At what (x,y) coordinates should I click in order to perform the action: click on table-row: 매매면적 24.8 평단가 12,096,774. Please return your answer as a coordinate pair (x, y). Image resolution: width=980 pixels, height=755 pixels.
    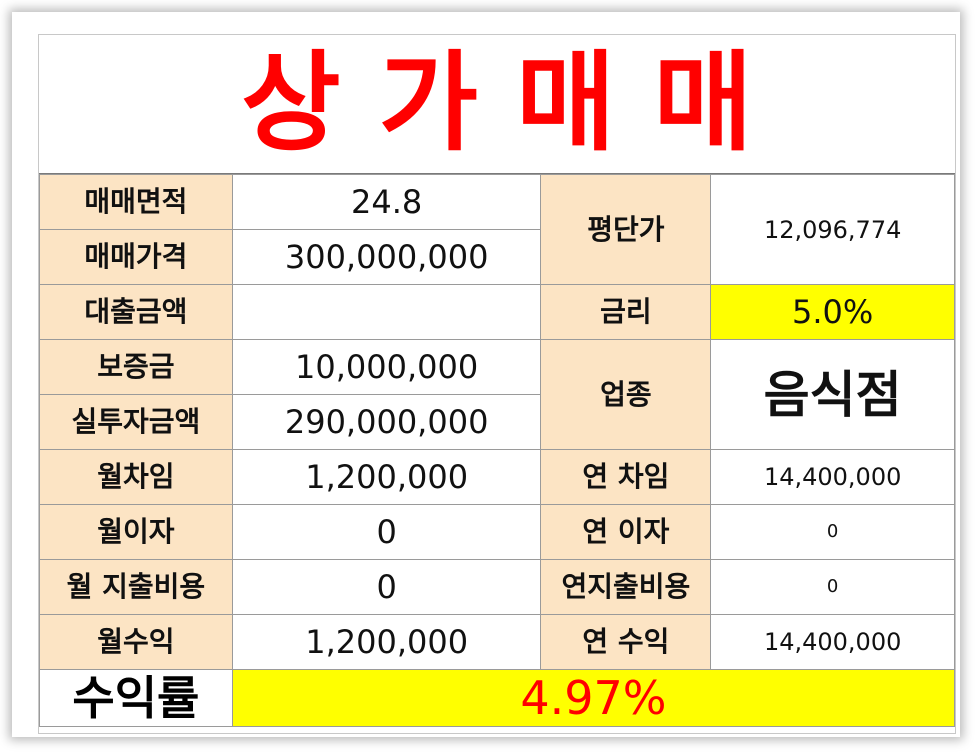
    Looking at the image, I should click on (497, 229).